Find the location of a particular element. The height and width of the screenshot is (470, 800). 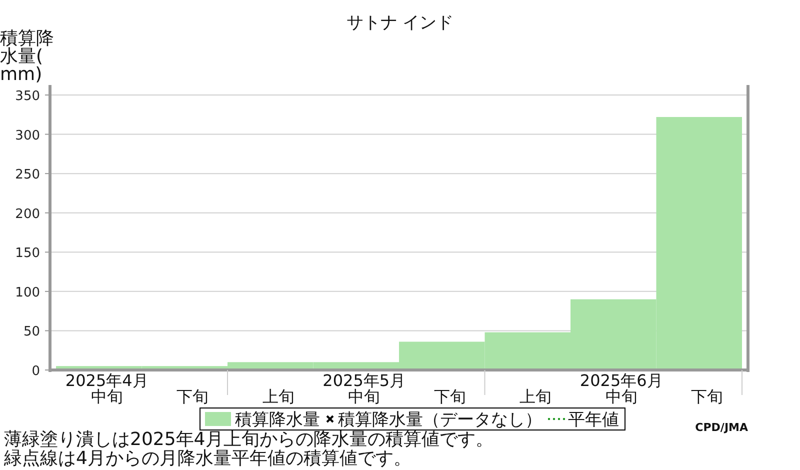

y-tick-label: 300 is located at coordinates (27, 136).